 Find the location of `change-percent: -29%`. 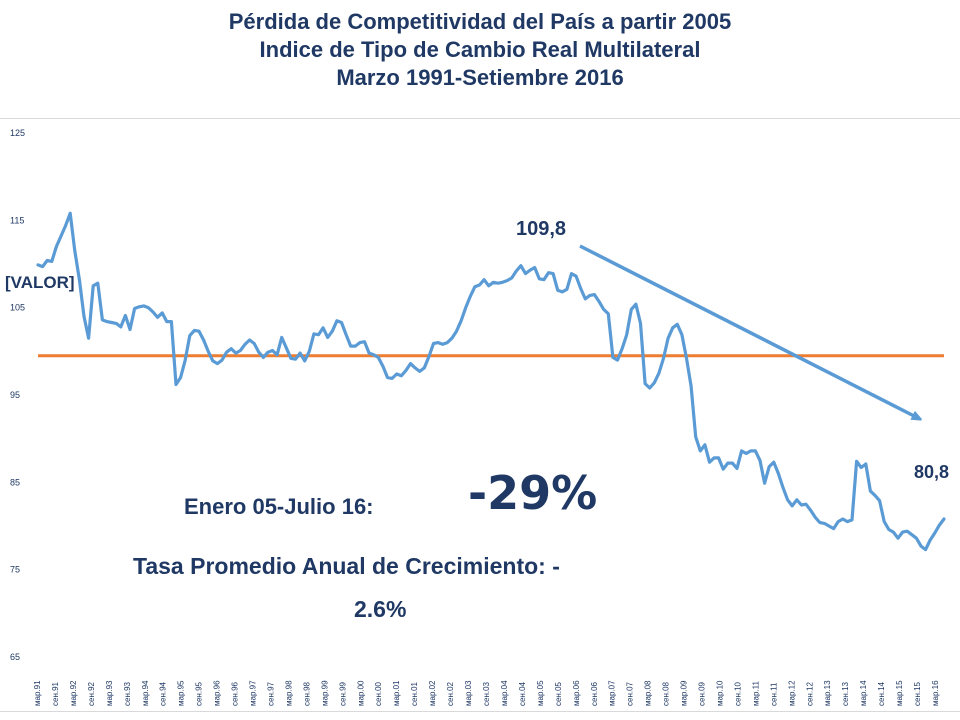

change-percent: -29% is located at coordinates (533, 493).